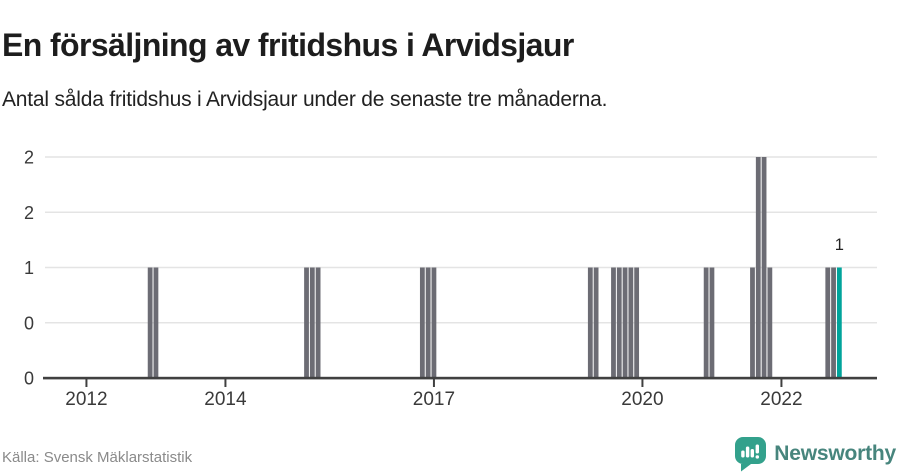 Image resolution: width=900 pixels, height=474 pixels. Describe the element at coordinates (839, 322) in the screenshot. I see `highlight-bar` at that location.